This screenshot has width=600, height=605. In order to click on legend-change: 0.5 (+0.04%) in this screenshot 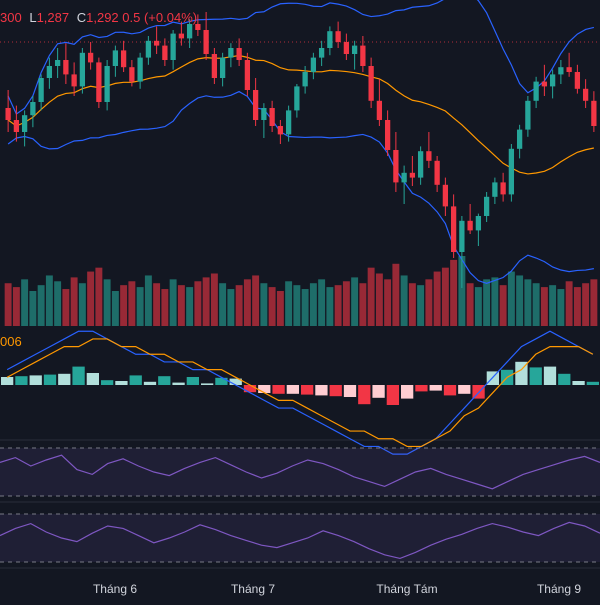, I will do `click(160, 17)`.